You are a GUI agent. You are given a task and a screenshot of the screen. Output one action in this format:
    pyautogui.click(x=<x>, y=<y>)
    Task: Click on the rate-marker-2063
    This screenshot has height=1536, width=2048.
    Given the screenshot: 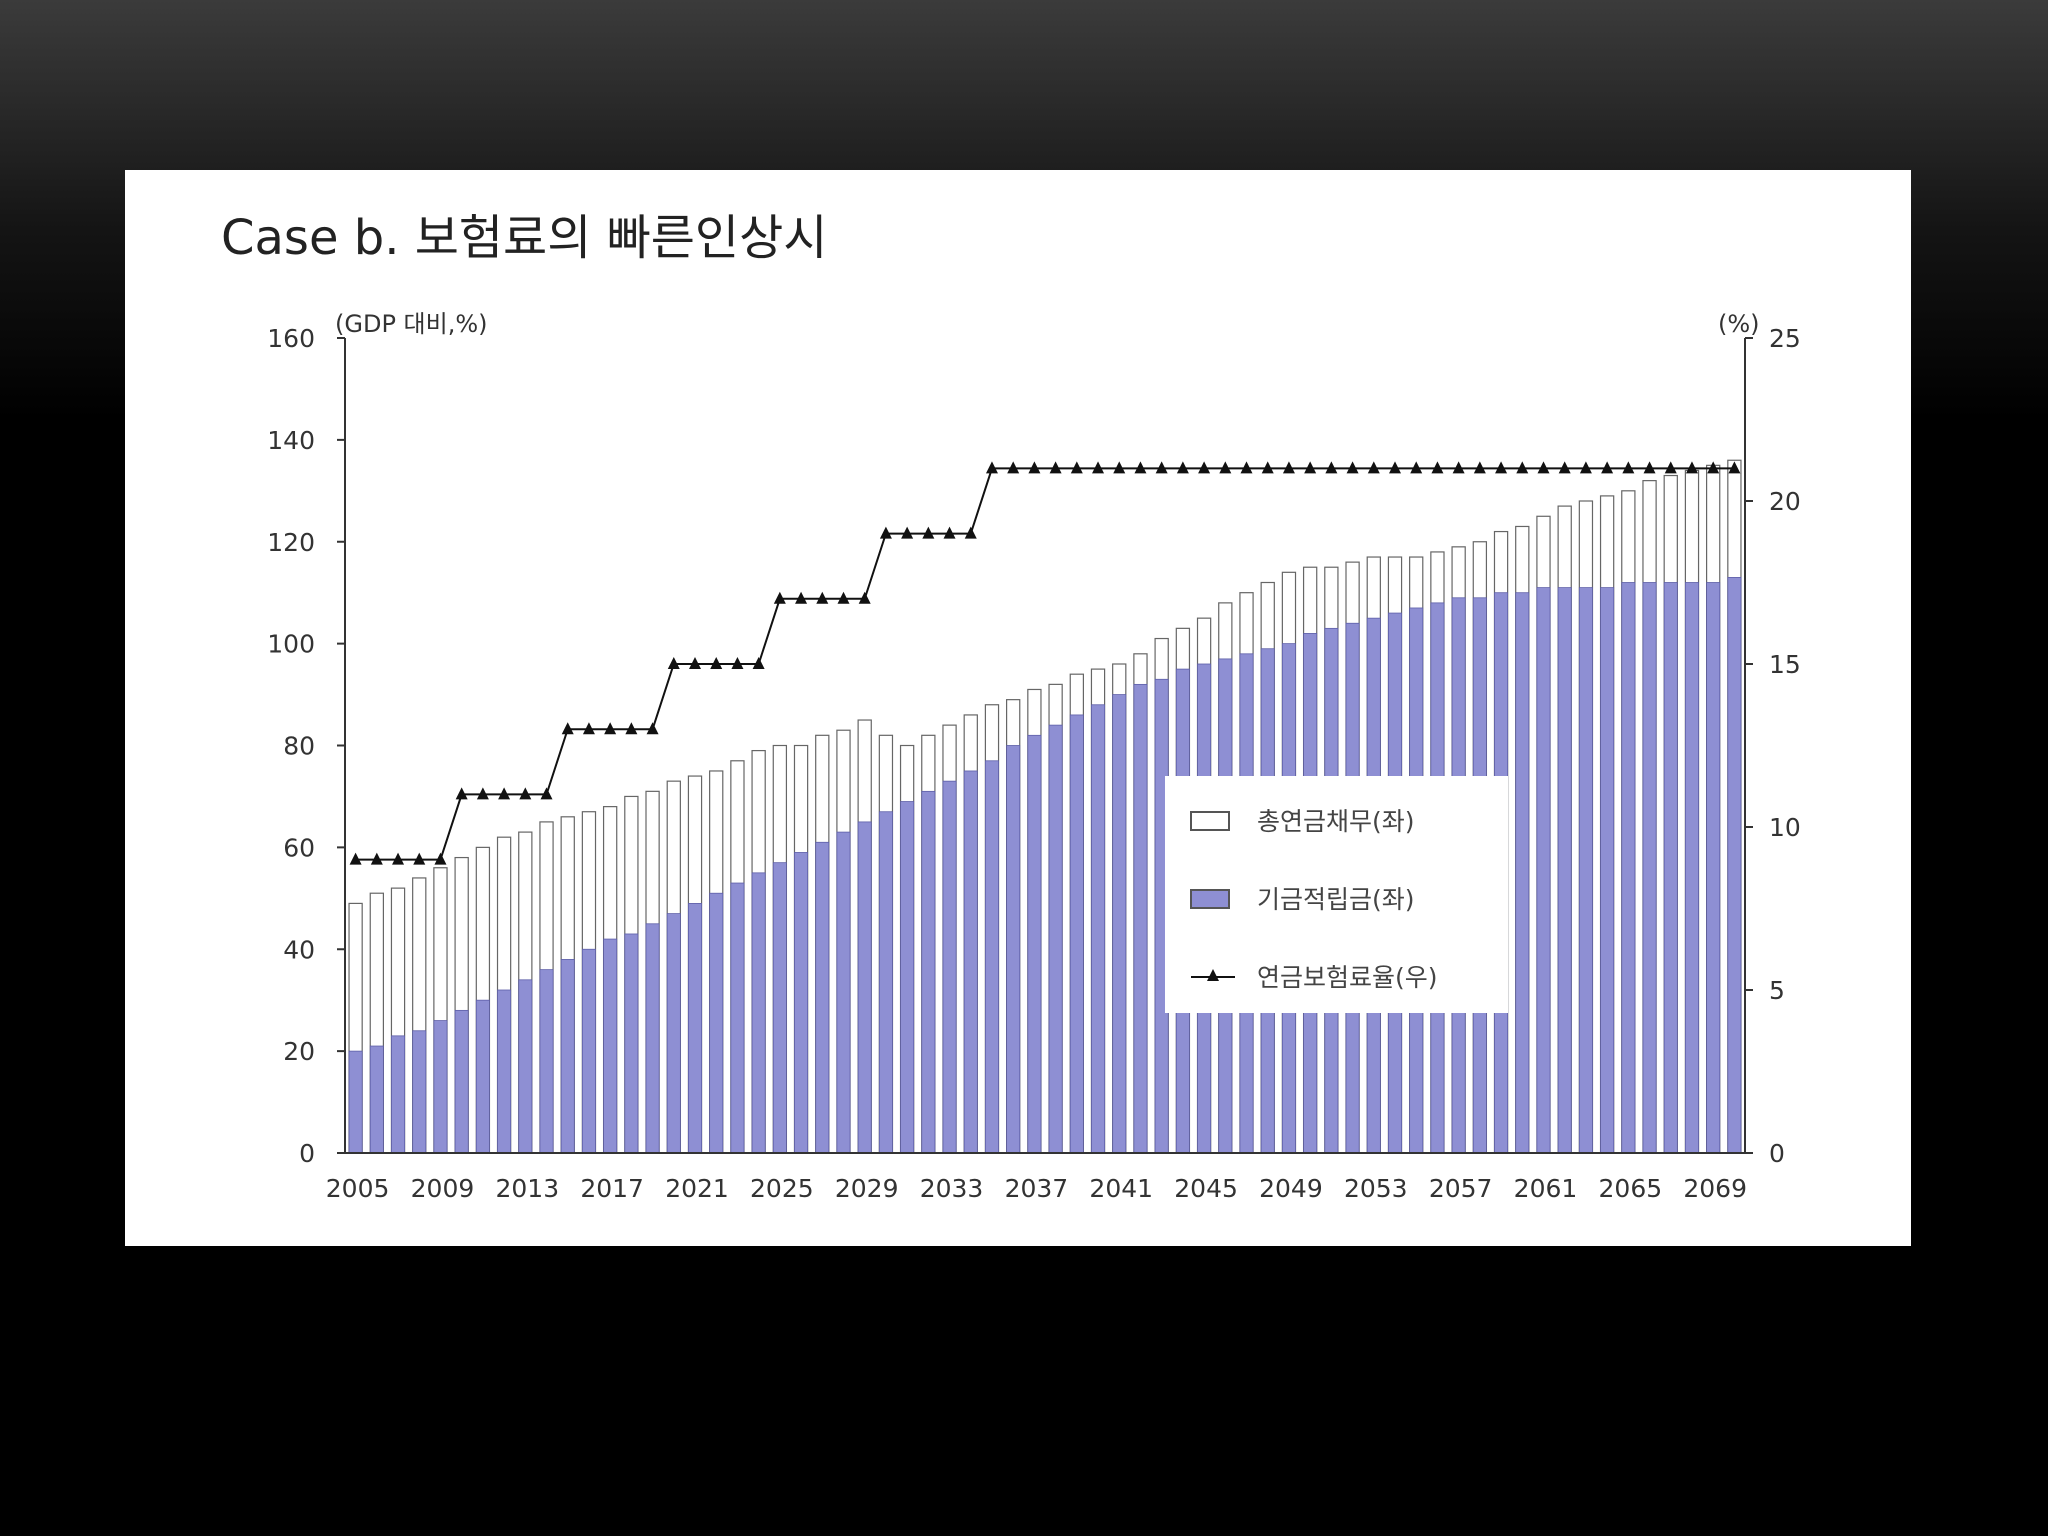 What is the action you would take?
    pyautogui.click(x=1585, y=467)
    